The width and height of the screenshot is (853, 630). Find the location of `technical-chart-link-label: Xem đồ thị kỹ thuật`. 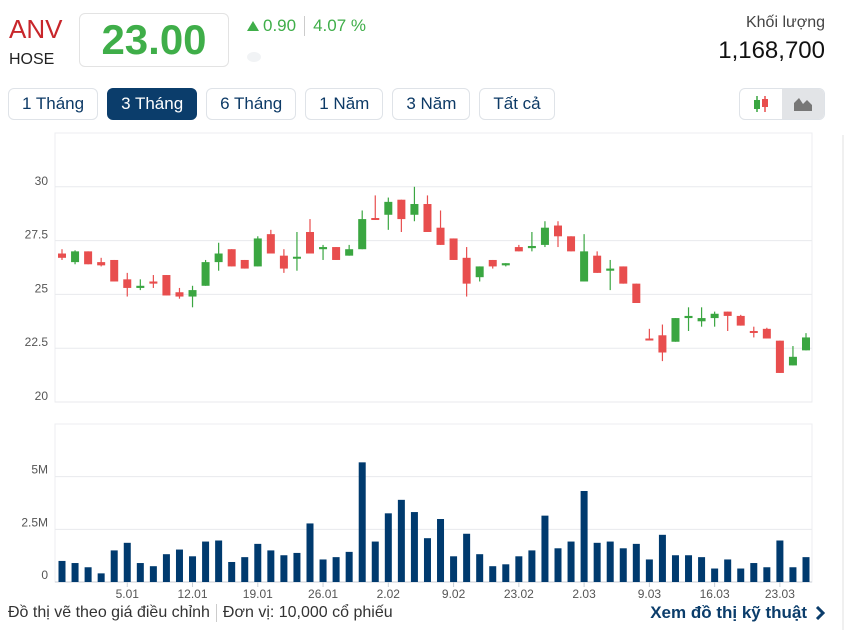

technical-chart-link-label: Xem đồ thị kỹ thuật is located at coordinates (728, 612).